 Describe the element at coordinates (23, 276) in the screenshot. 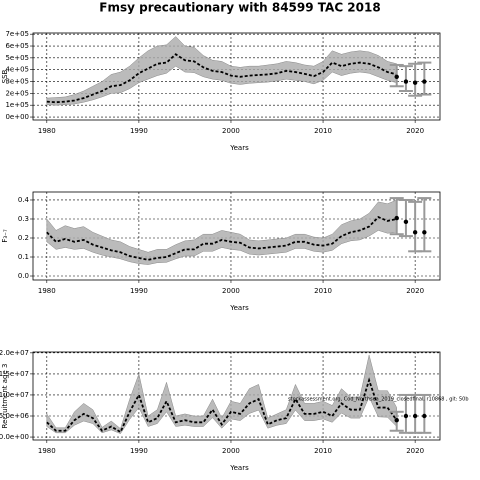

I see `y-tick-label: 0.0` at that location.